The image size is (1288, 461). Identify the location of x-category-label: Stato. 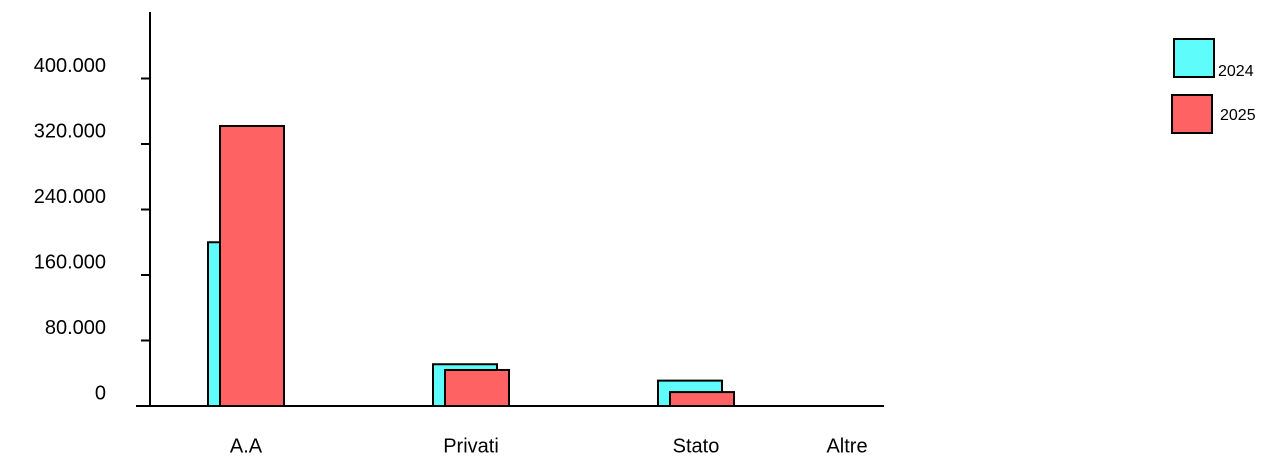
(696, 446).